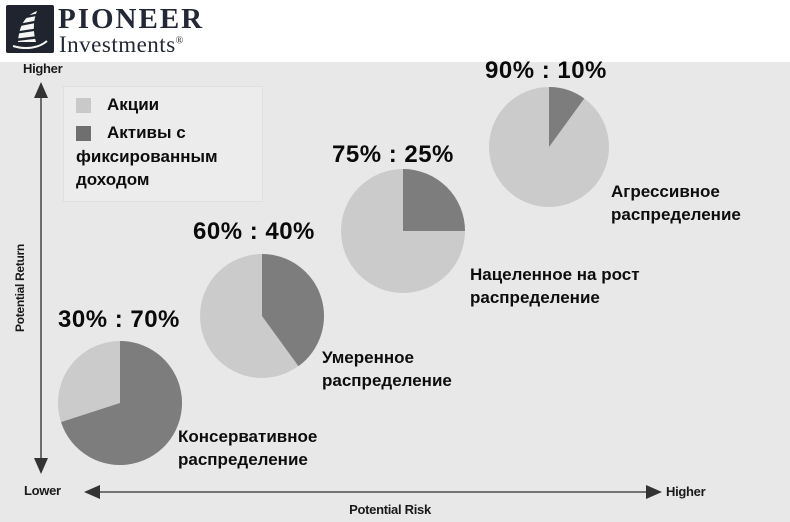 This screenshot has width=790, height=522. What do you see at coordinates (43, 68) in the screenshot?
I see `y-axis-higher-label: Higher` at bounding box center [43, 68].